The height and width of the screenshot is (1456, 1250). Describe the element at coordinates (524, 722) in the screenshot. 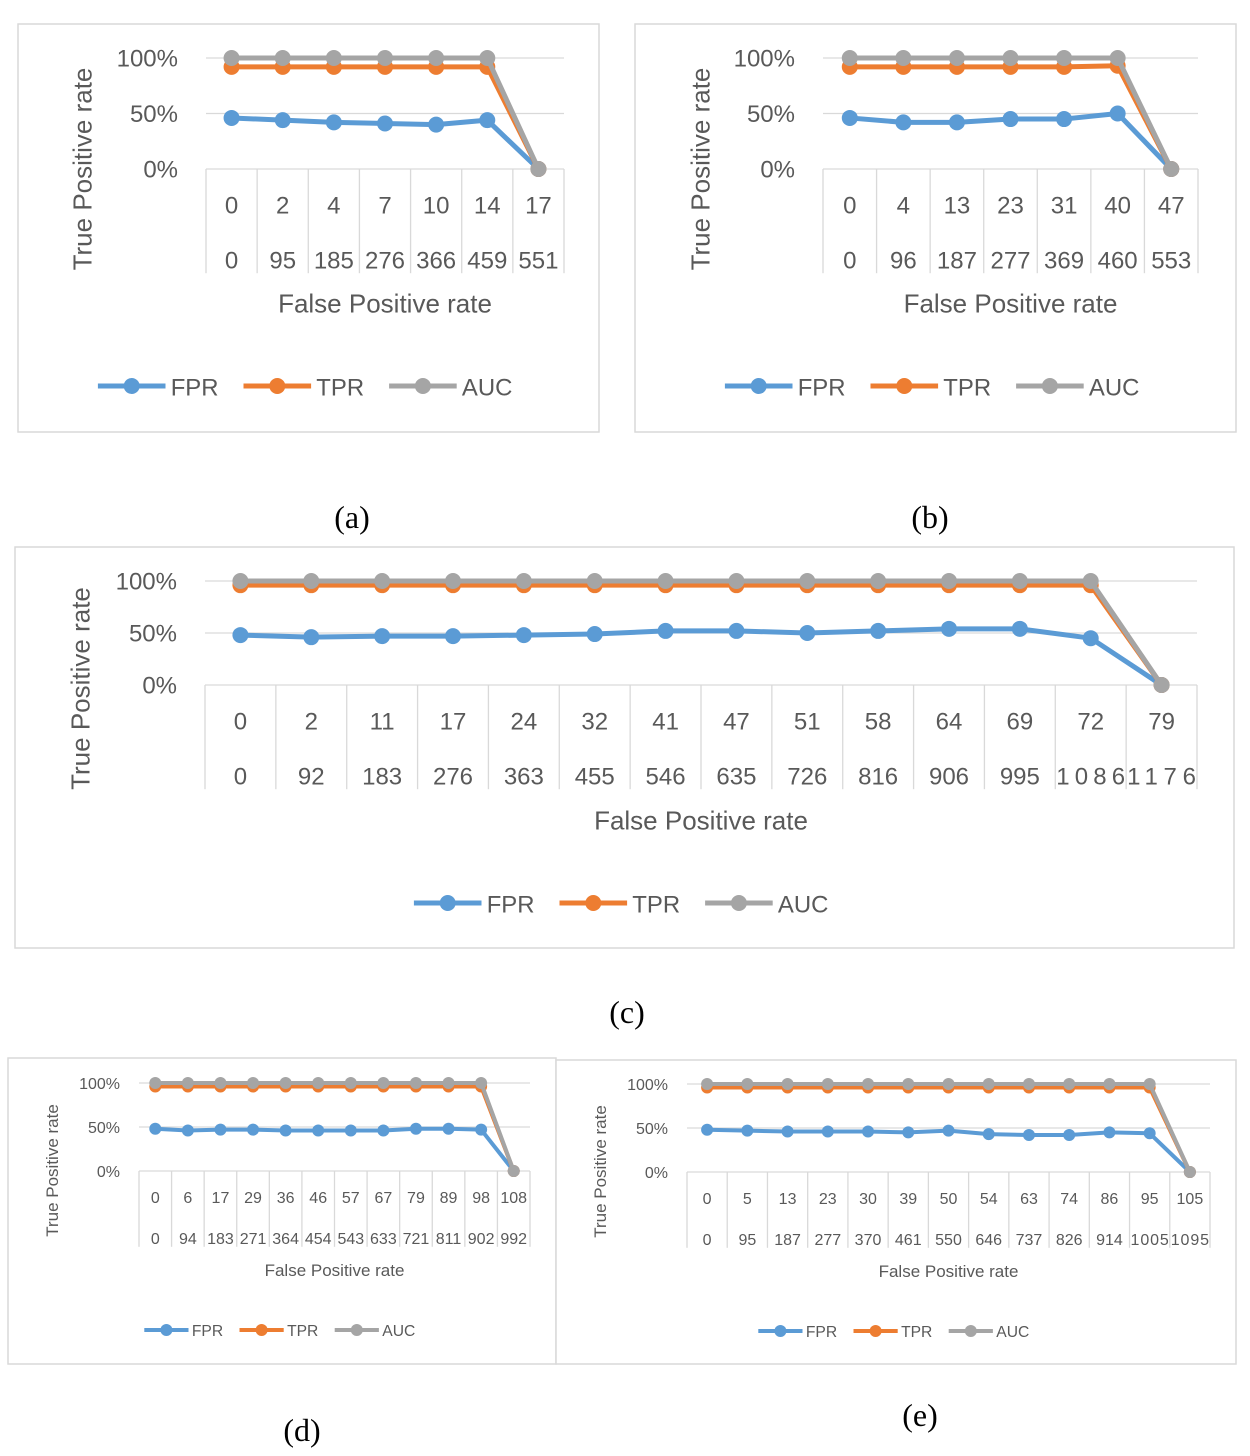

I see `x-tick-label-row1: 24` at that location.